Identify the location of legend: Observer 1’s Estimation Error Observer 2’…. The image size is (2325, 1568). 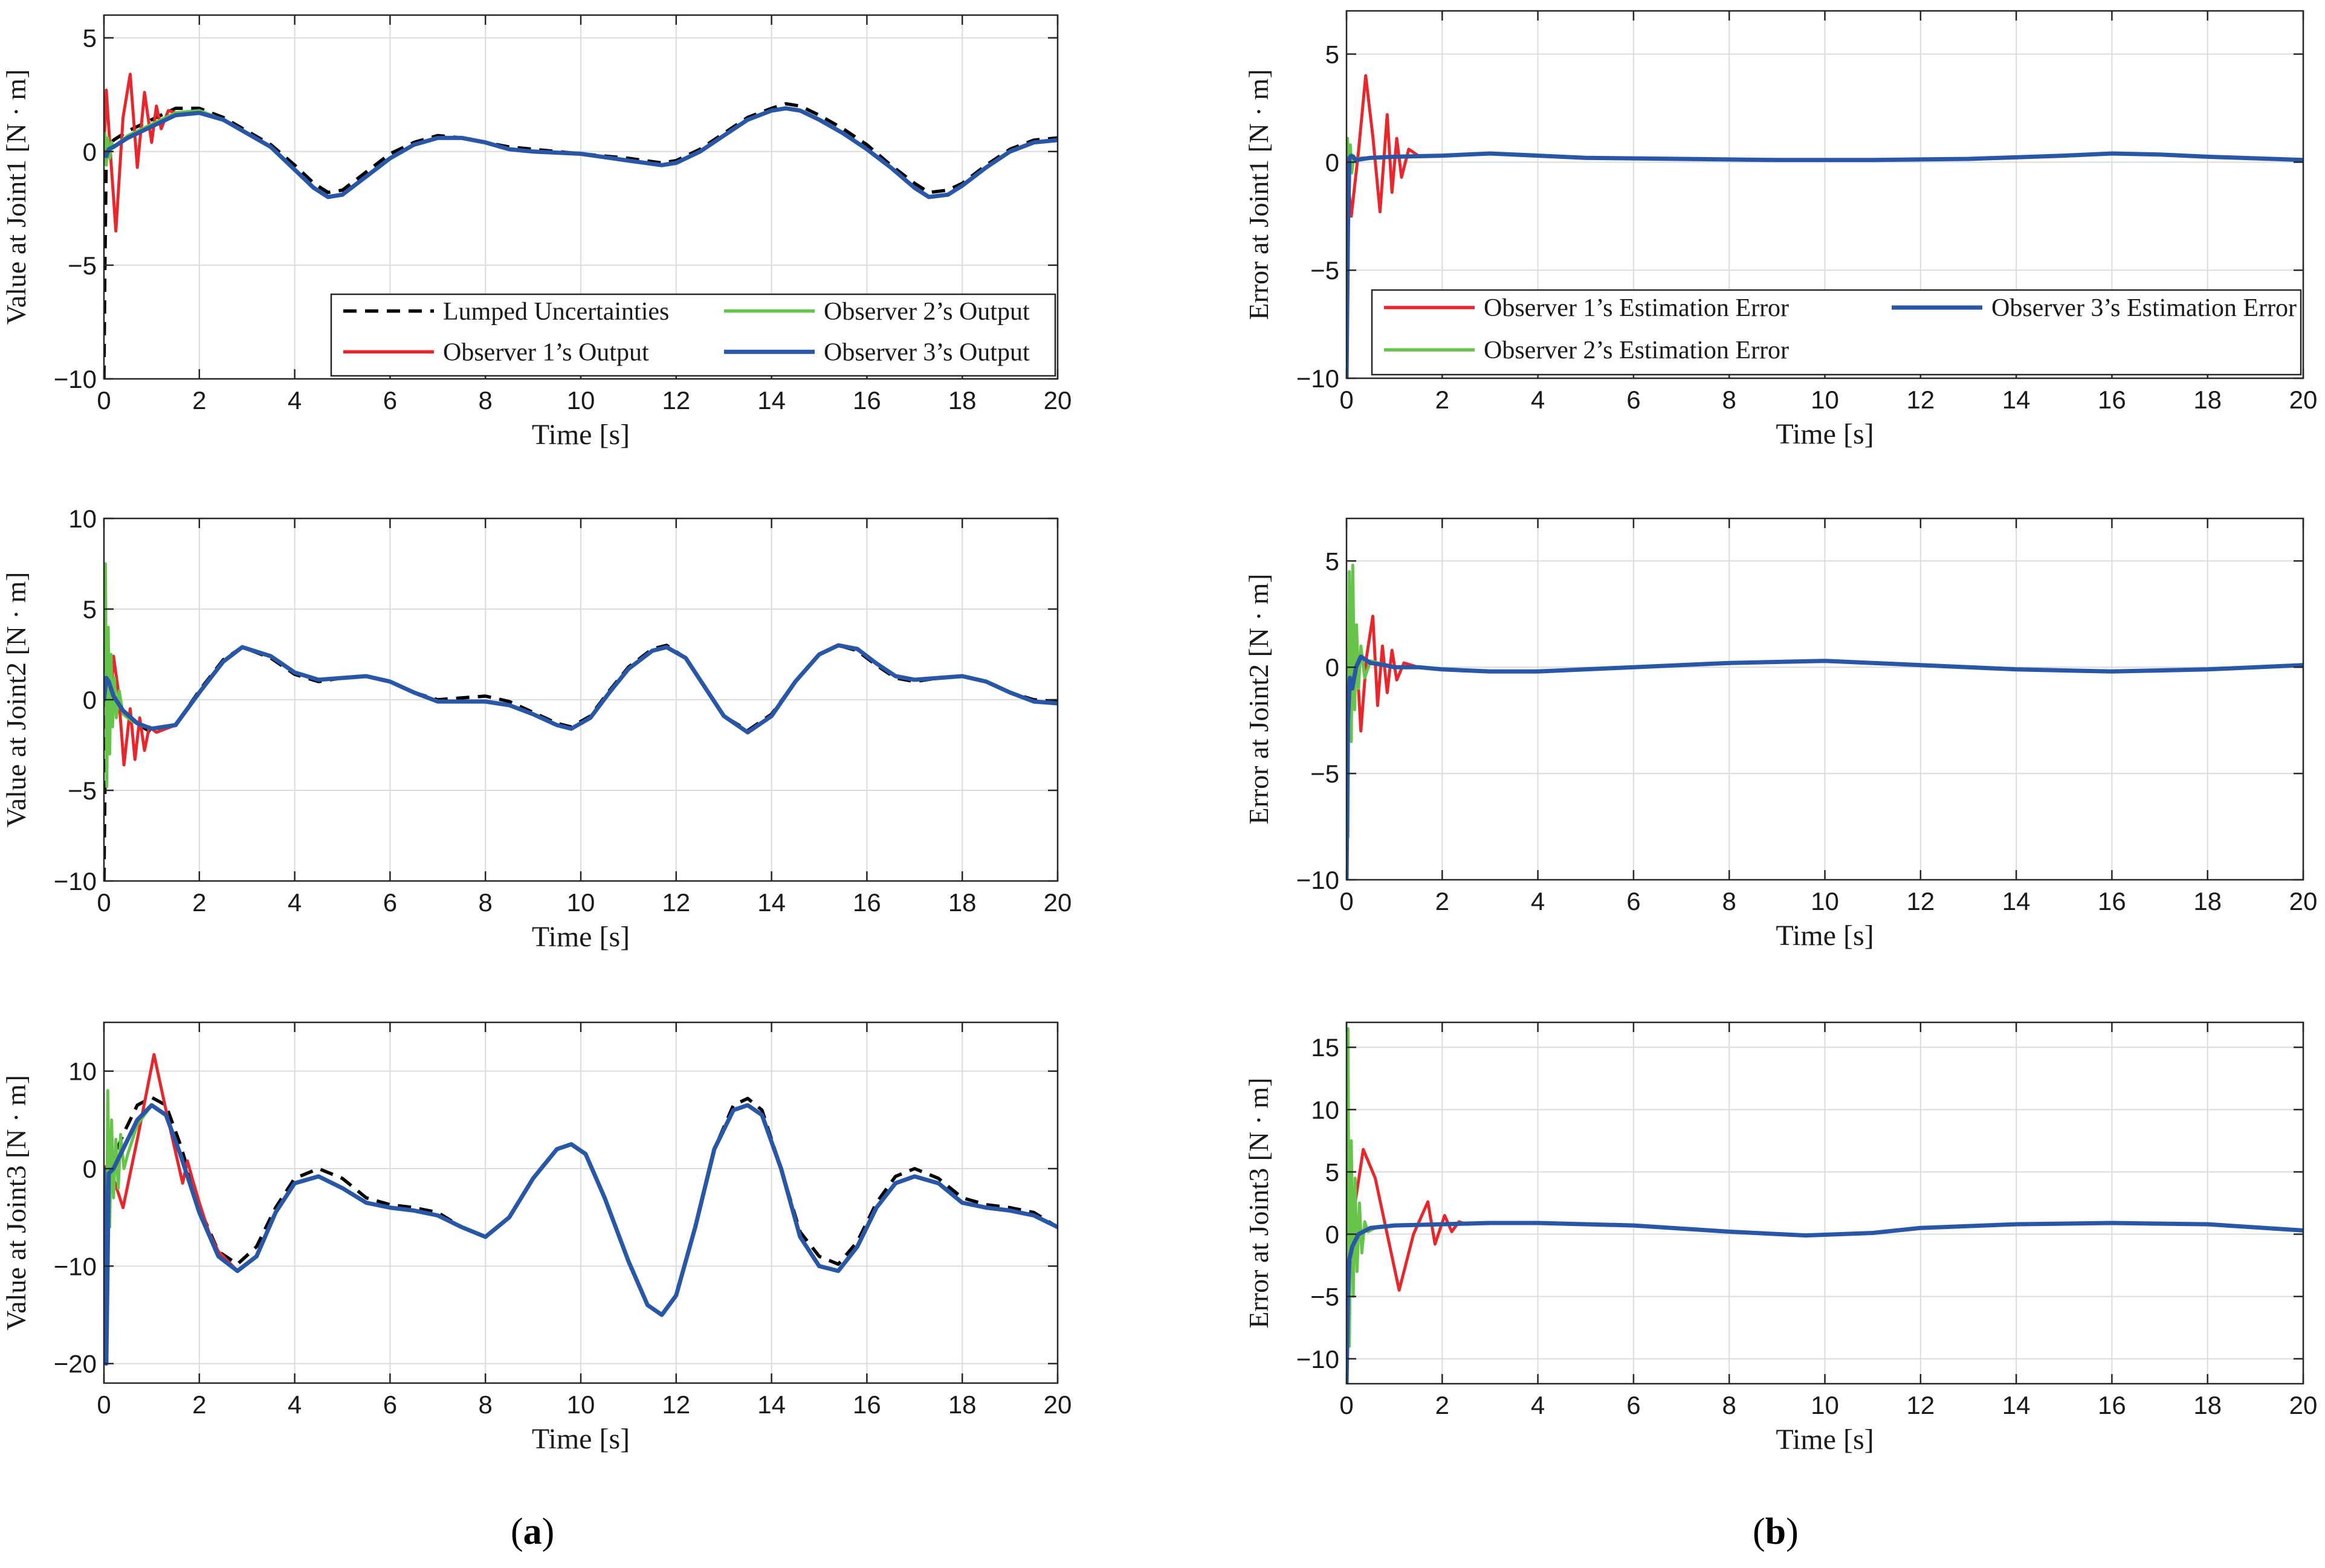
(1836, 332).